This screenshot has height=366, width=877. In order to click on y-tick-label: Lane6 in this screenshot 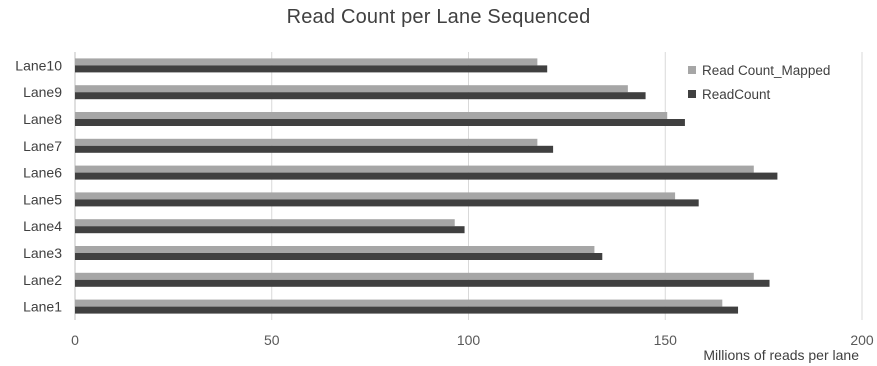, I will do `click(42, 173)`.